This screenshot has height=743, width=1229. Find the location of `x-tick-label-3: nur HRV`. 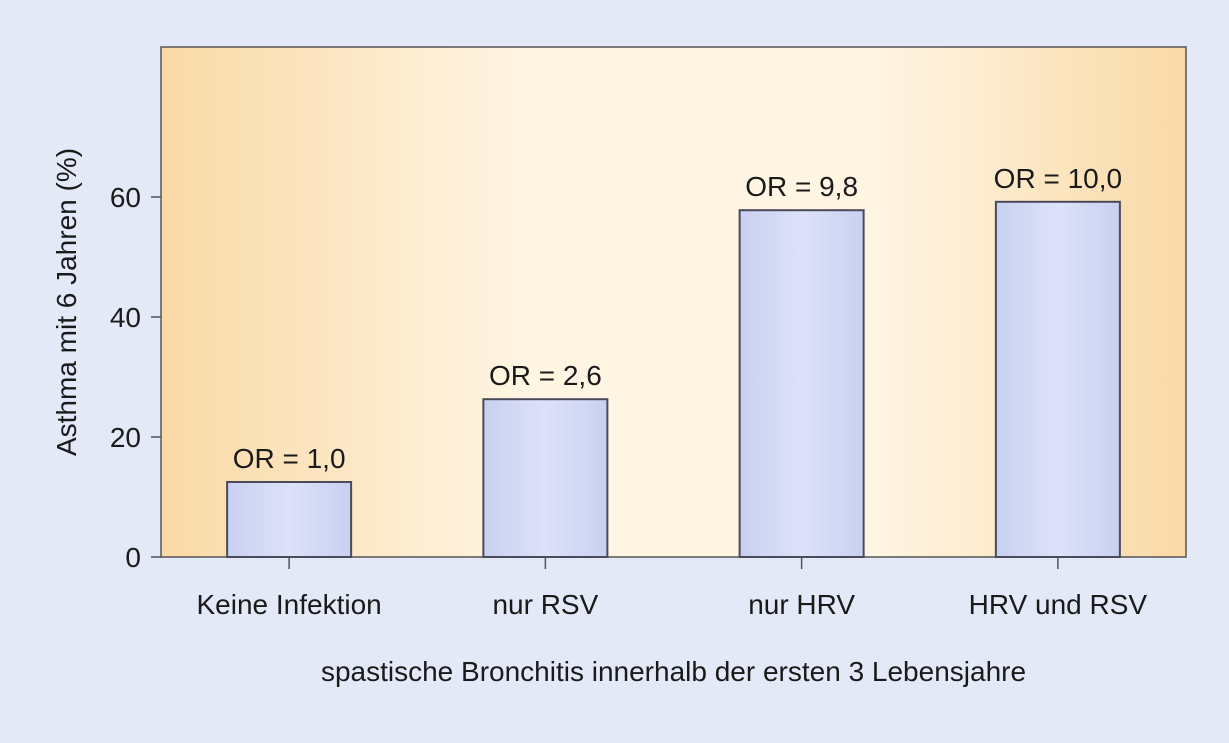

x-tick-label-3: nur HRV is located at coordinates (801, 604).